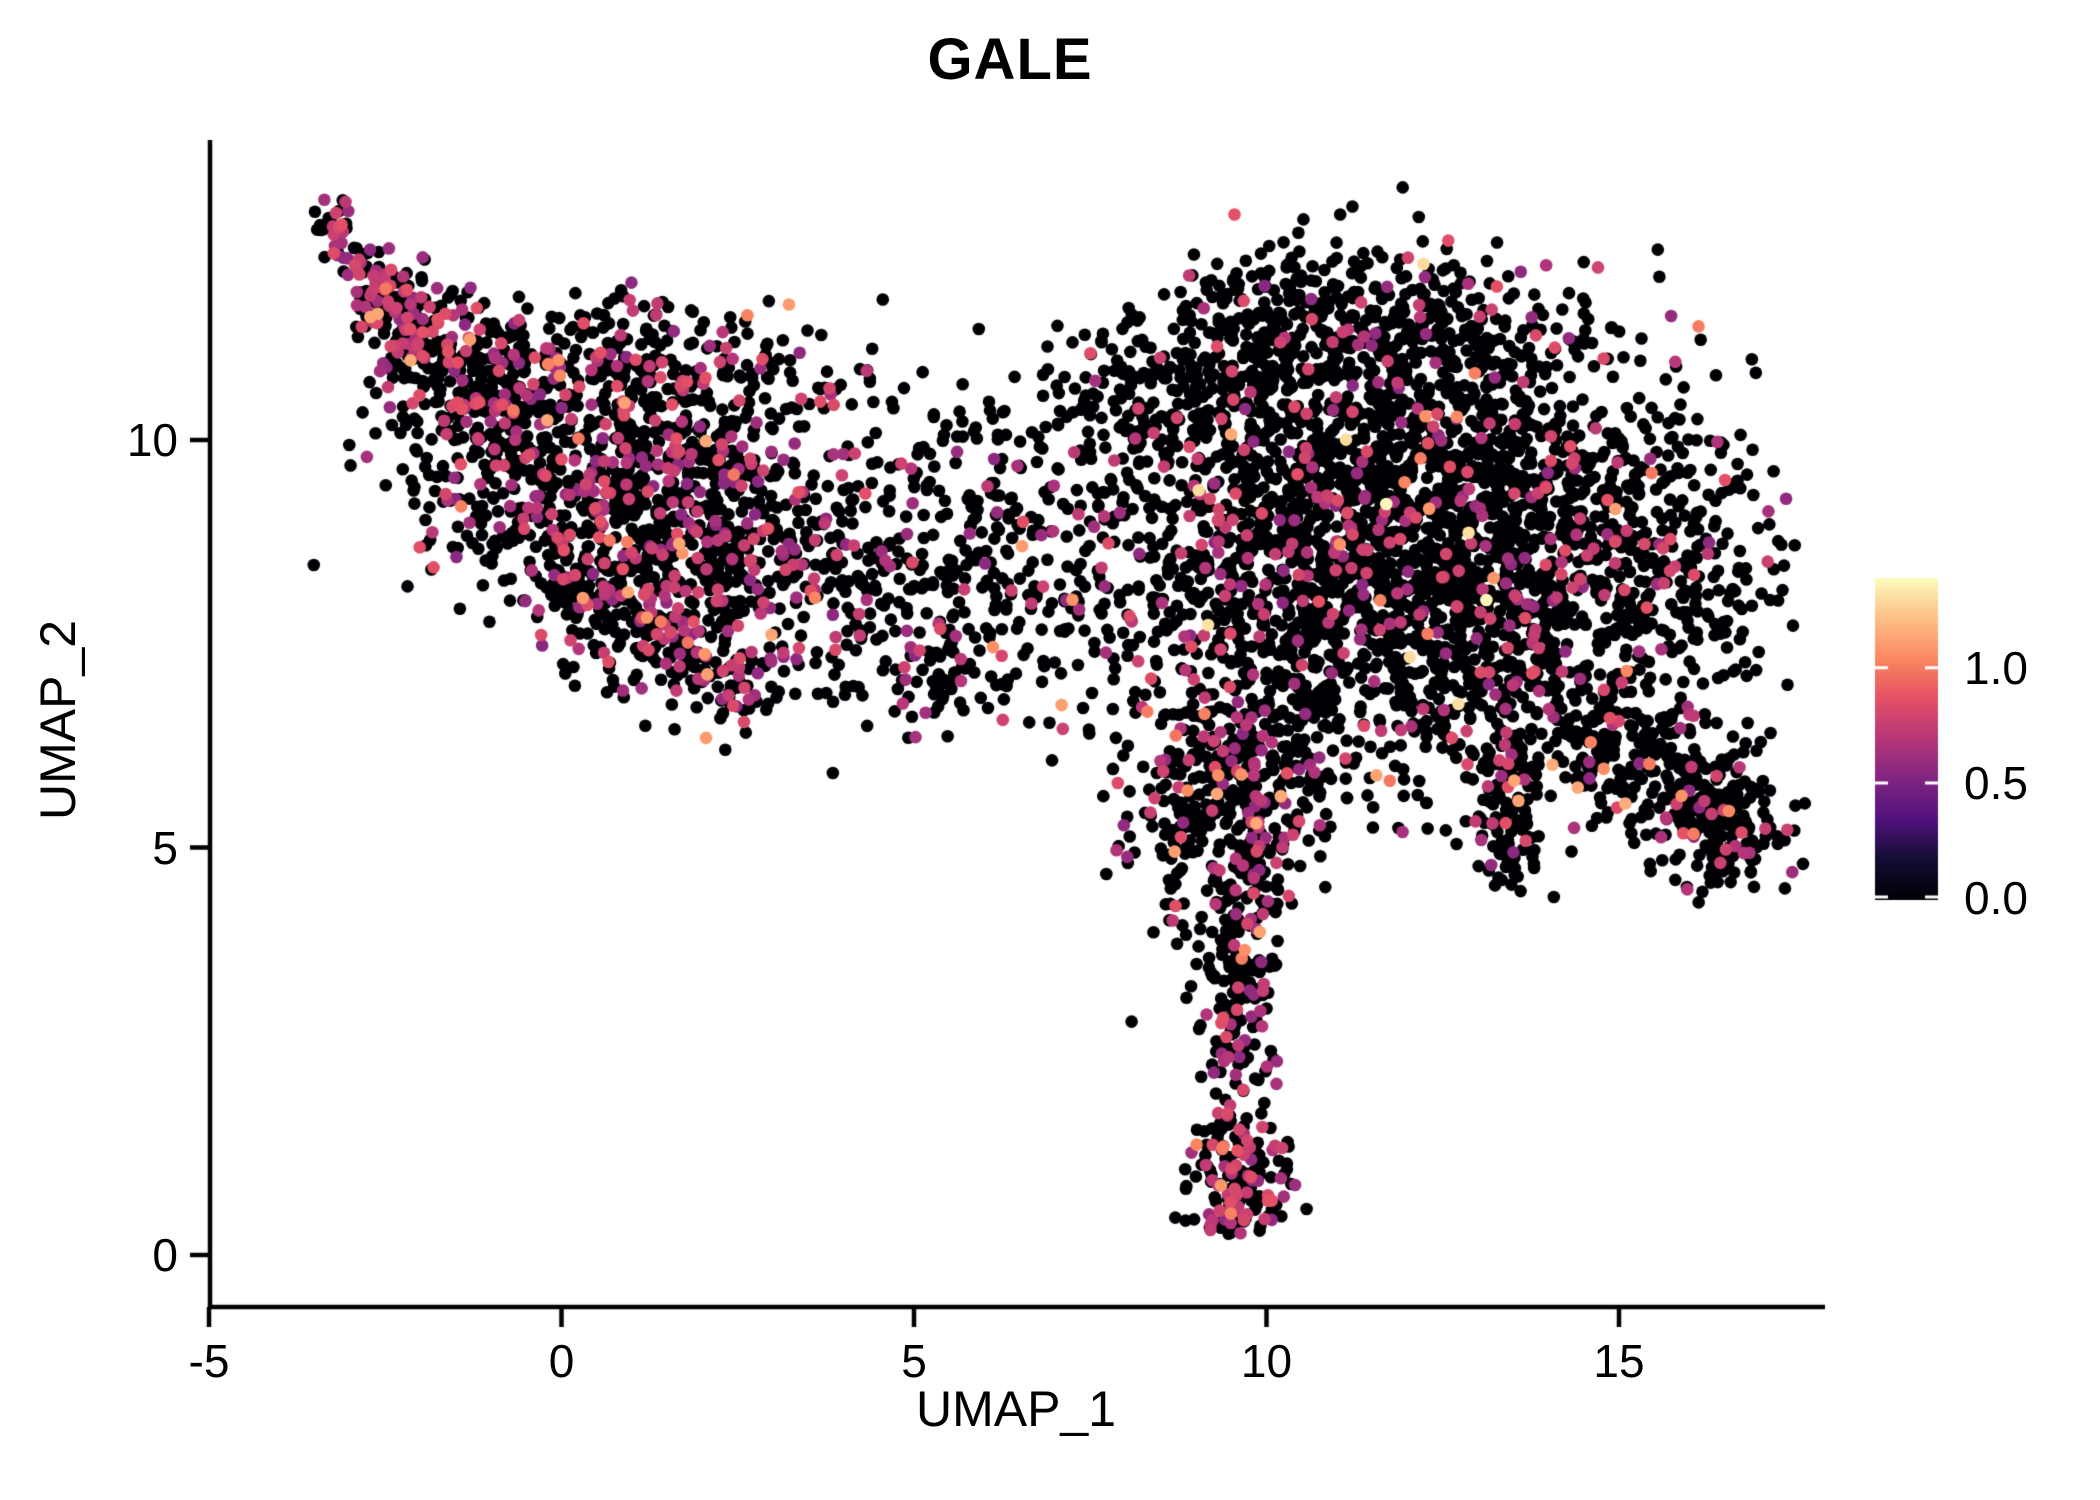 The width and height of the screenshot is (2100, 1500). What do you see at coordinates (1016, 1409) in the screenshot?
I see `x-axis-label: UMAP_1` at bounding box center [1016, 1409].